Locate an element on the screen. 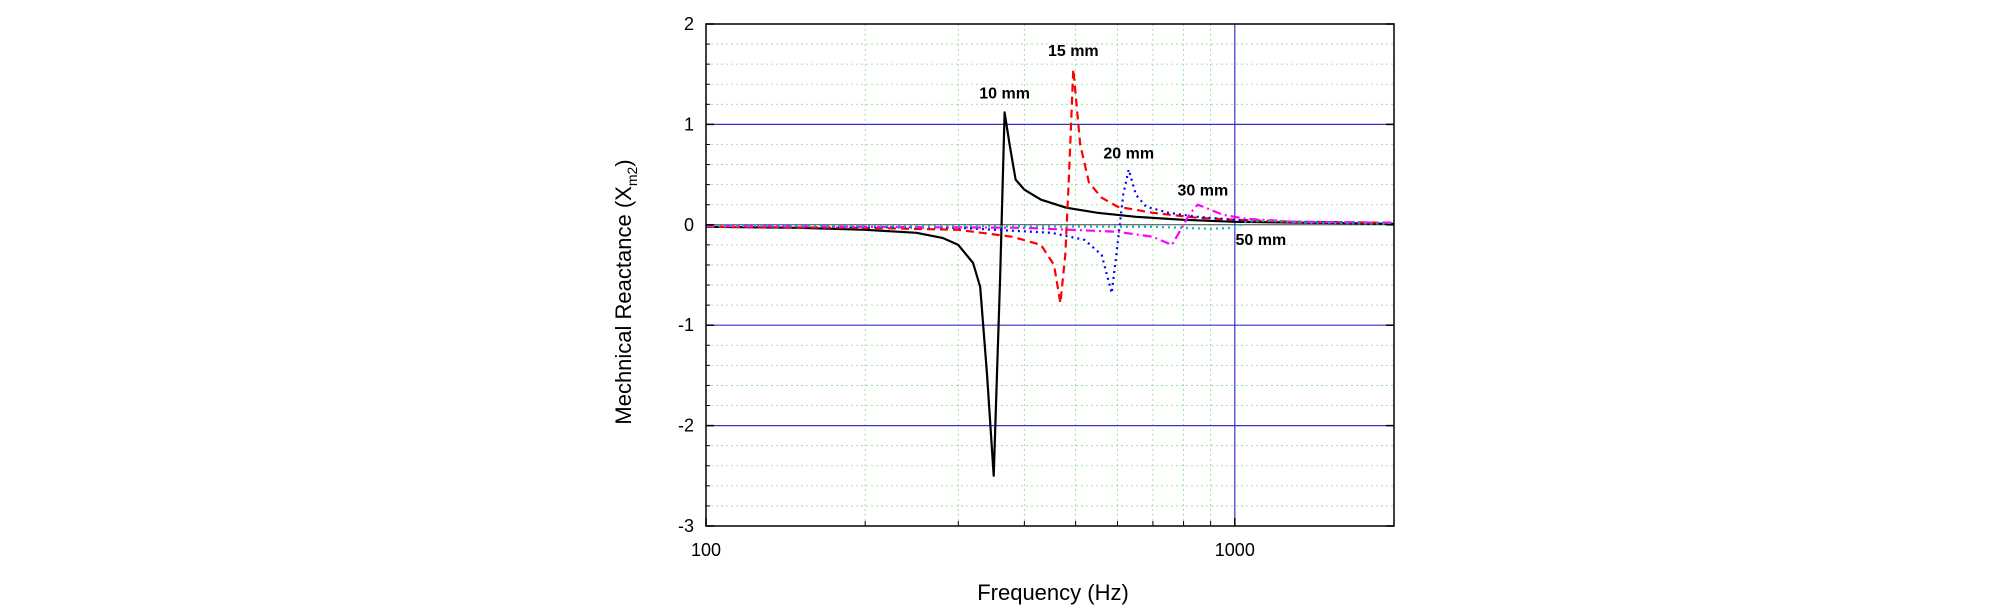 This screenshot has width=2008, height=612. annotation-layer: 10 mm 15 mm 20 mm 30 mm 50 mm is located at coordinates (1132, 146).